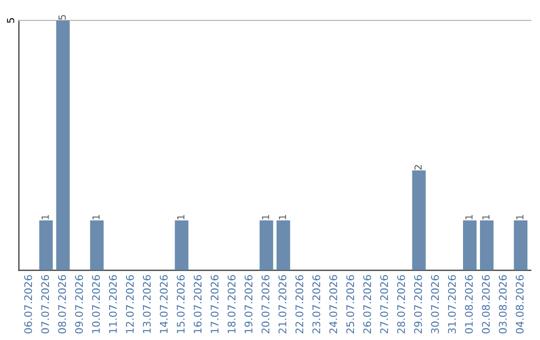 This screenshot has width=540, height=340. I want to click on x-tick-label: 08.07.2026, so click(62, 304).